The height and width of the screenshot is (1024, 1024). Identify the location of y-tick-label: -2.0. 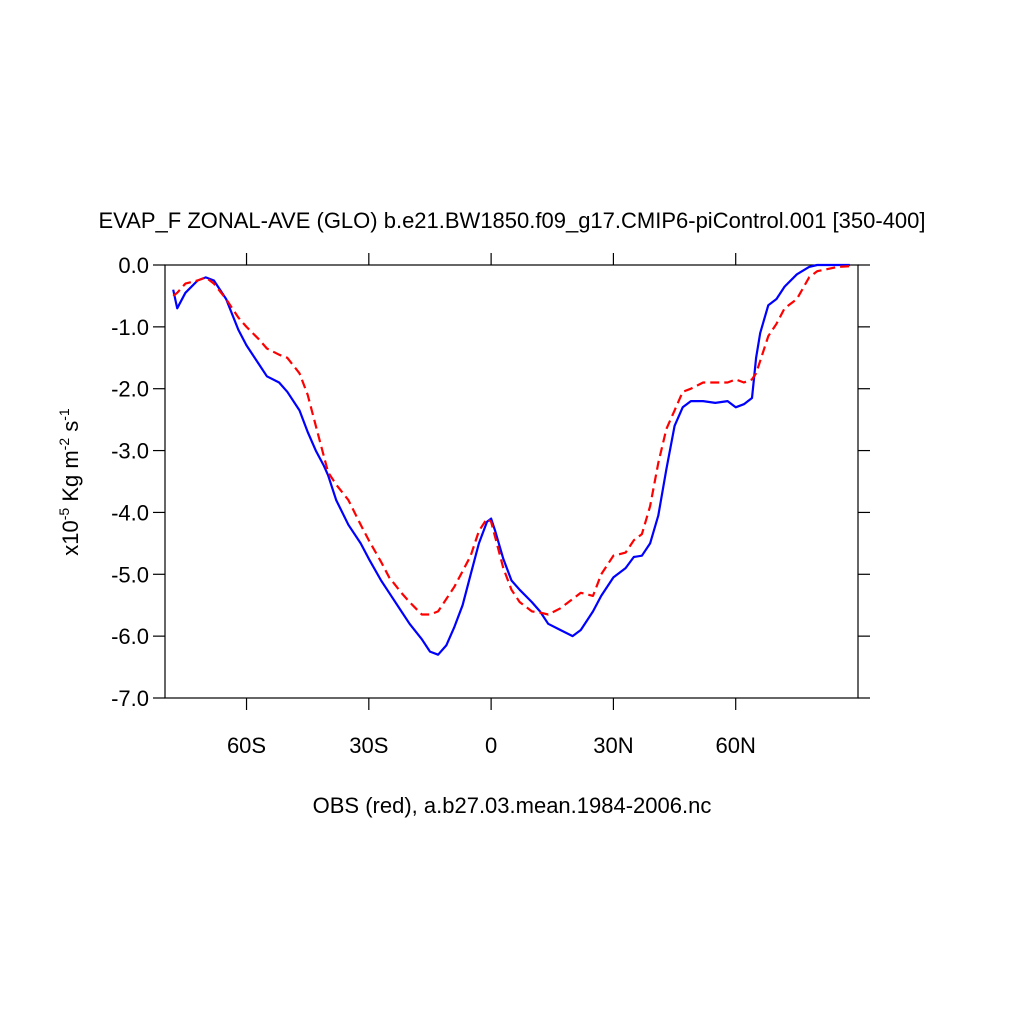
(130, 389).